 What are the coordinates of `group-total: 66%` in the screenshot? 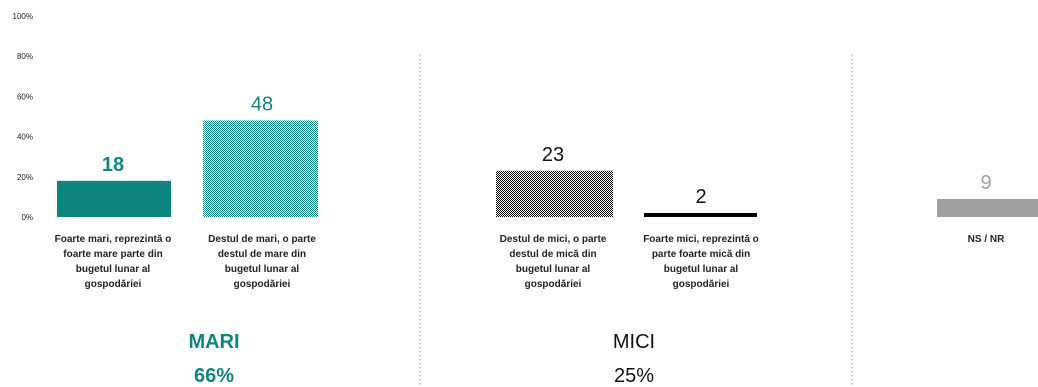 It's located at (214, 376).